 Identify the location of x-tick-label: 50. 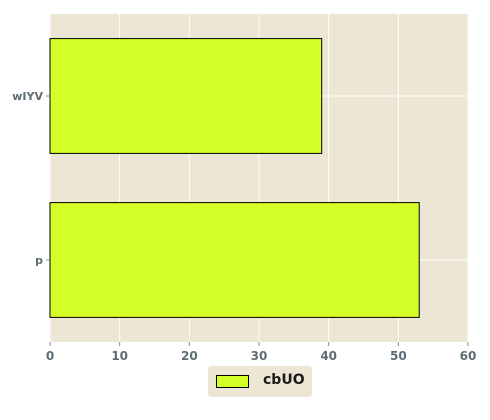
(398, 356).